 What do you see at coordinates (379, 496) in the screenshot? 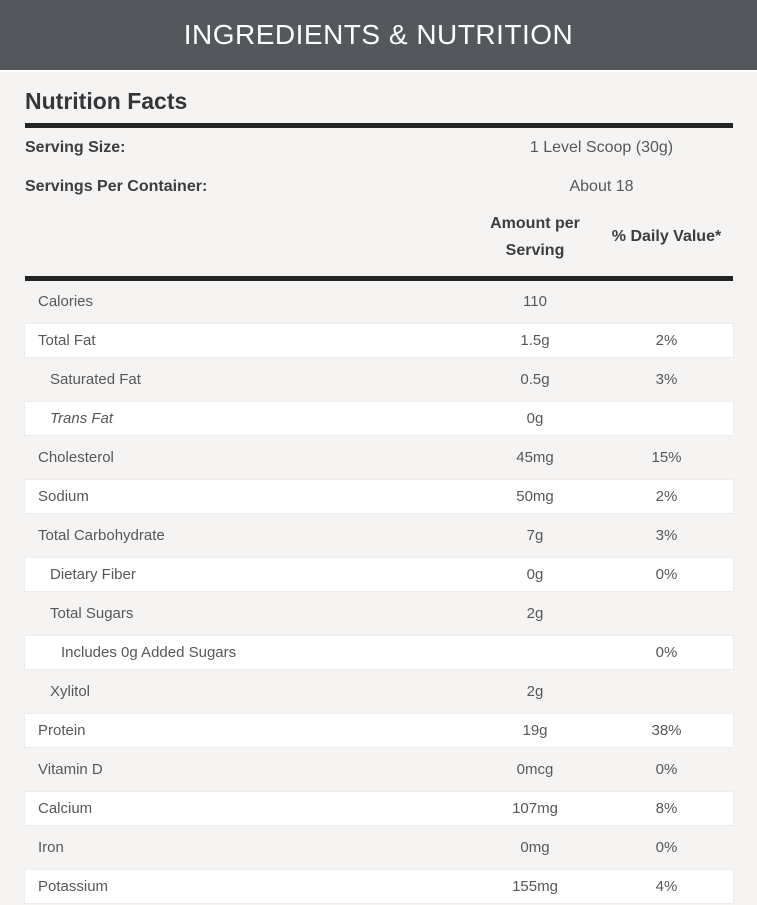
I see `nutrient-row: Sodium 50mg 2%` at bounding box center [379, 496].